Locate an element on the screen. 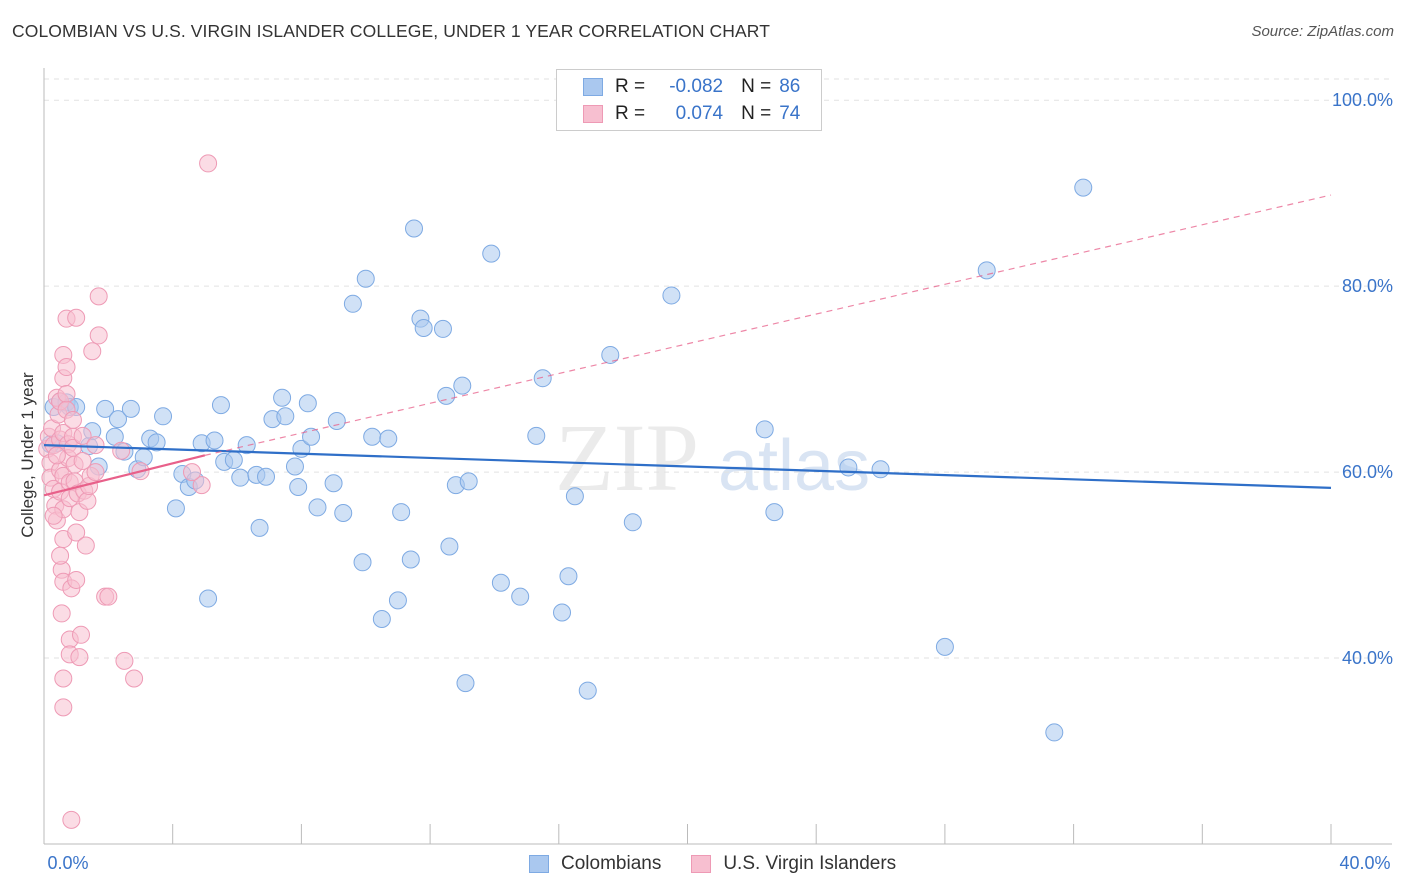  legend-n-value: 86 is located at coordinates (790, 86).